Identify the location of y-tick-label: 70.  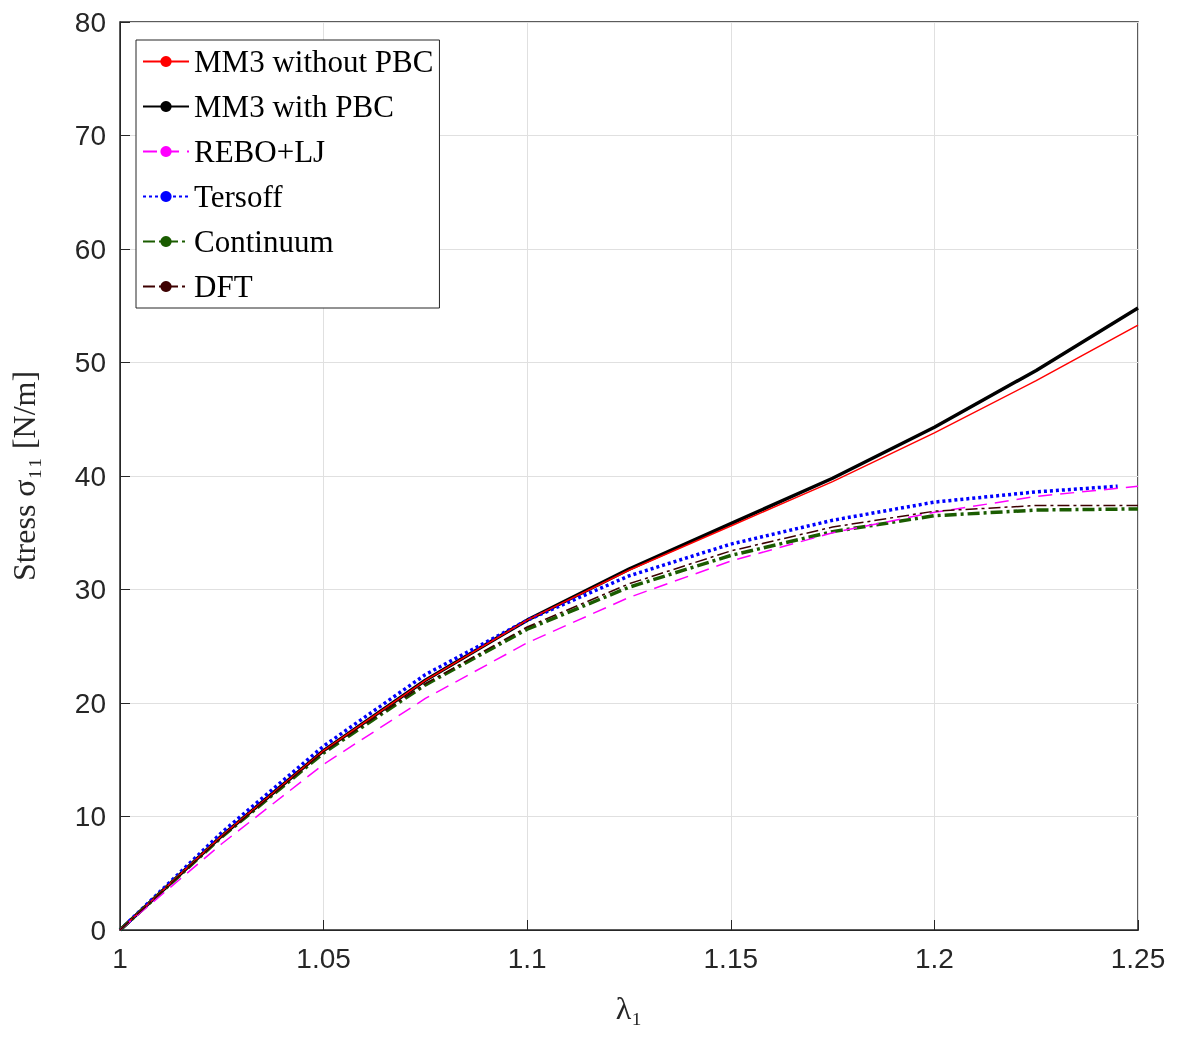
(90, 135).